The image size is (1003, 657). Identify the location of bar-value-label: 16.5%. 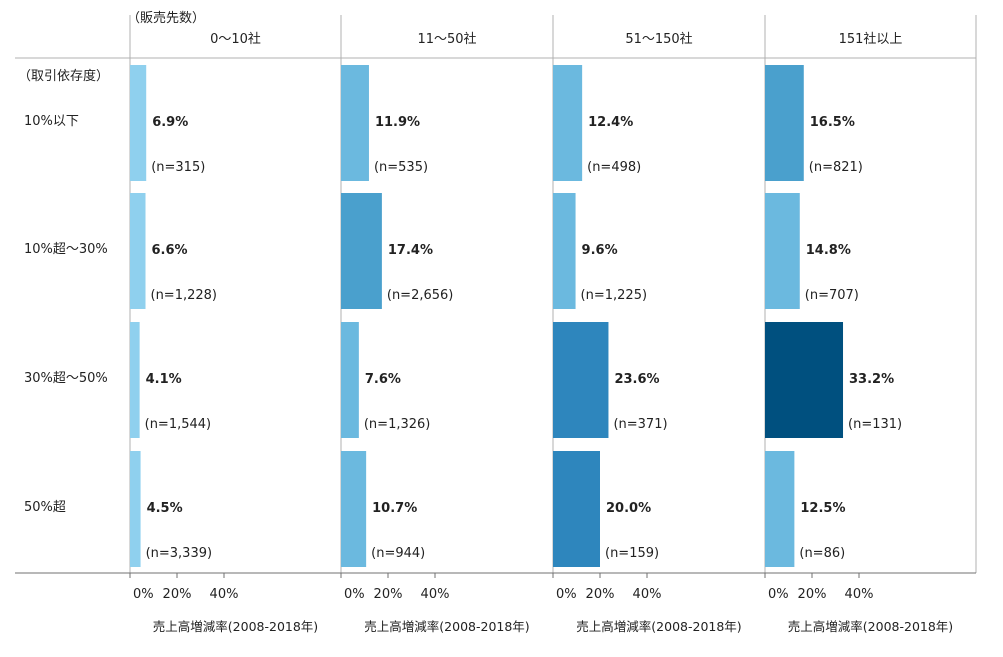
(832, 122).